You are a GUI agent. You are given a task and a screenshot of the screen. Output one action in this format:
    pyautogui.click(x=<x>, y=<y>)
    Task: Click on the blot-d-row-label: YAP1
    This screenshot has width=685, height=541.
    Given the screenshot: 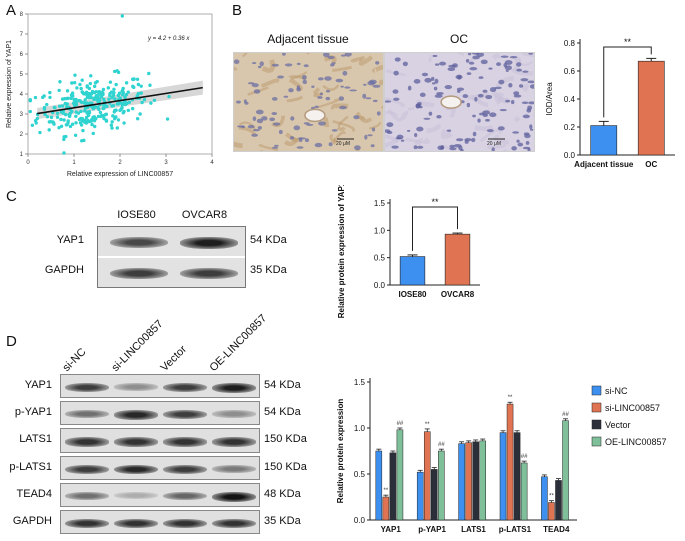 What is the action you would take?
    pyautogui.click(x=38, y=385)
    